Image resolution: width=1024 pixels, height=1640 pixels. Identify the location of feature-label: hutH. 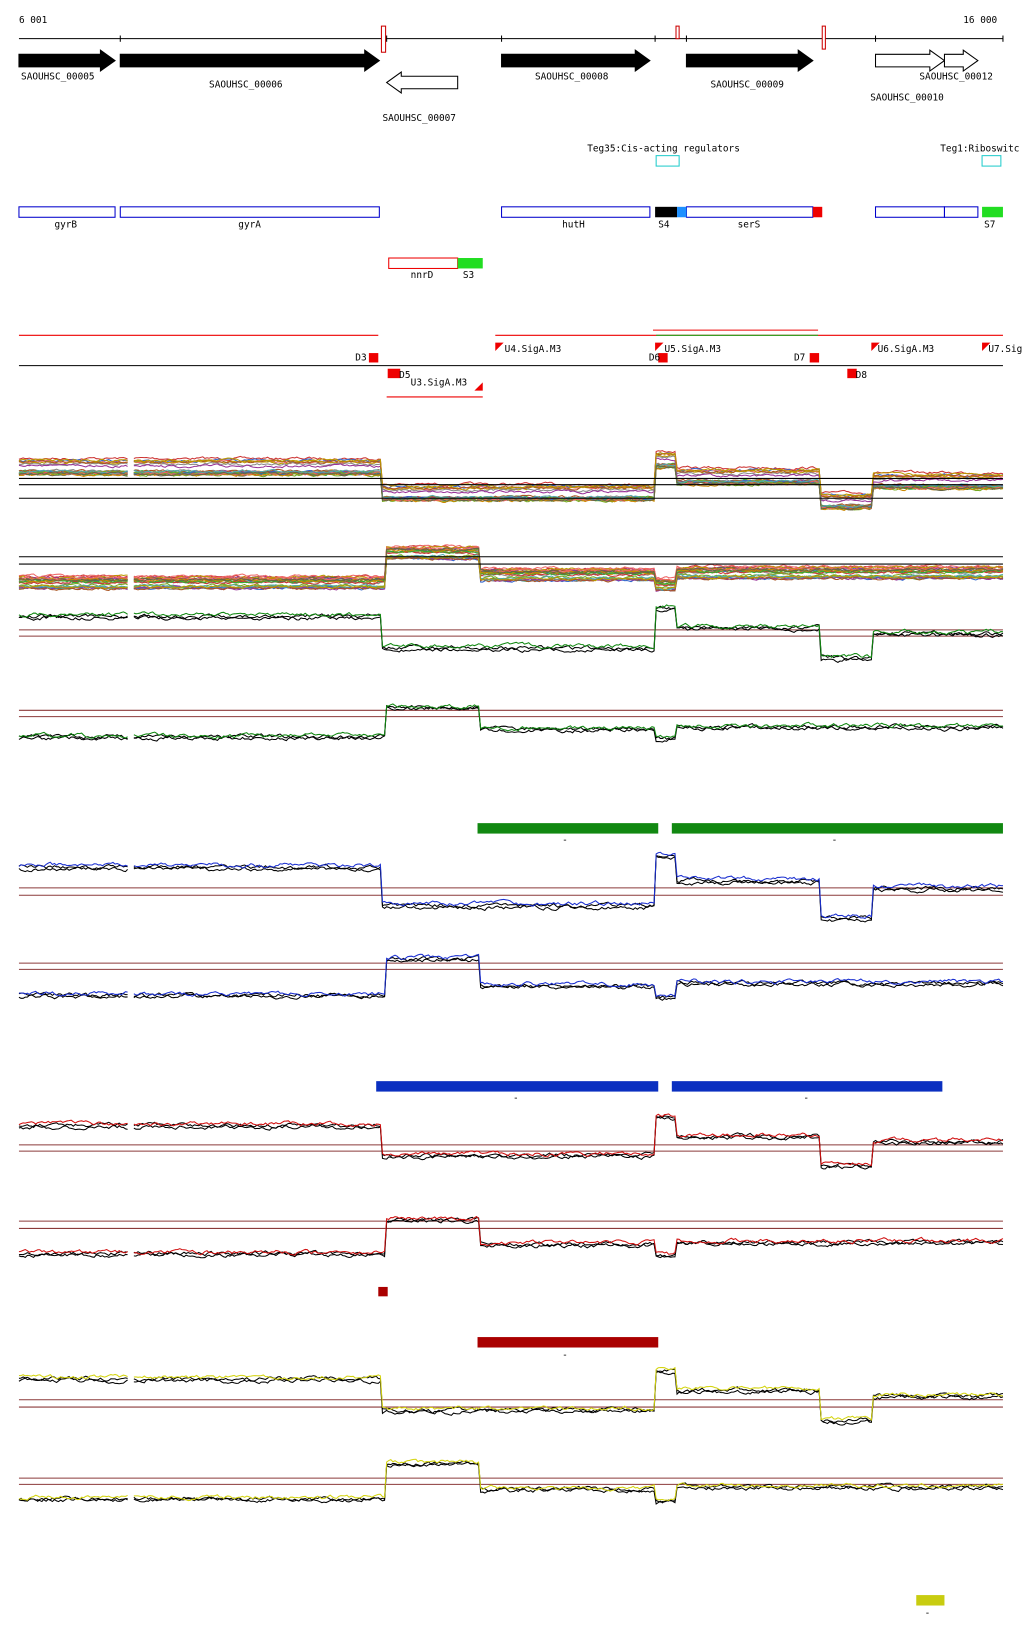
(573, 225).